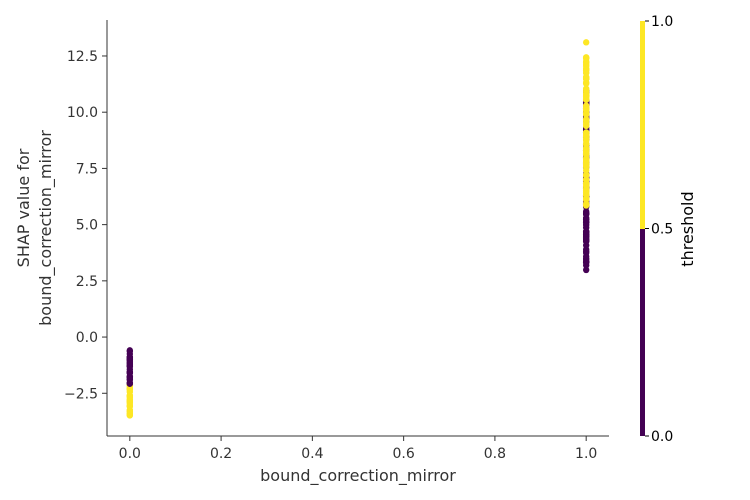 This screenshot has height=500, width=750. I want to click on y-ticks: −2.5 0.0 2.5 5.0 7.5 10.0 12.5, so click(85, 225).